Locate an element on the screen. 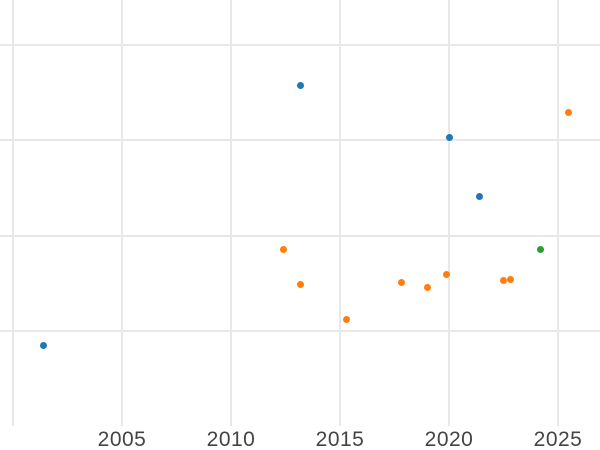  green-series-point is located at coordinates (541, 250).